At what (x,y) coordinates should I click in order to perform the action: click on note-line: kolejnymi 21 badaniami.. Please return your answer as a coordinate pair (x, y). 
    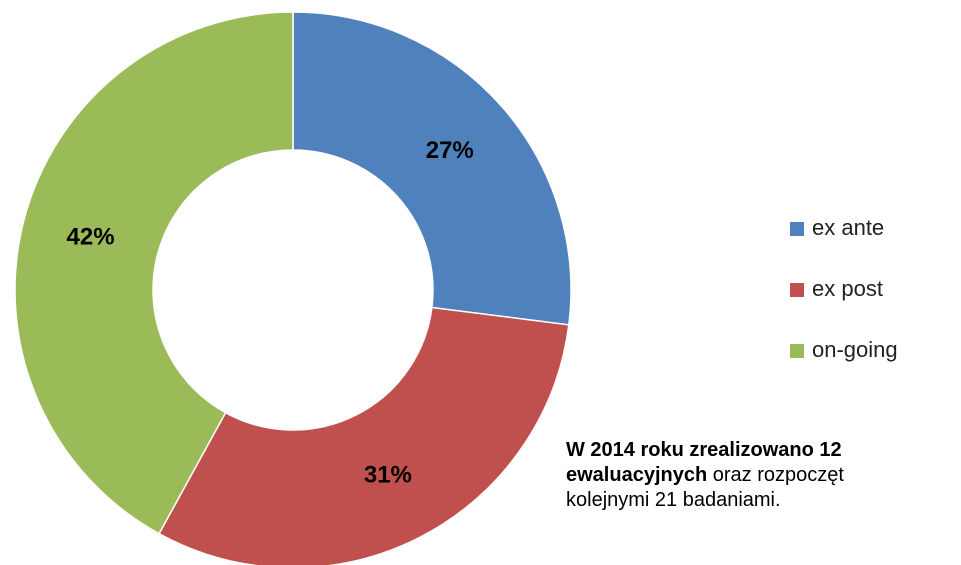
    Looking at the image, I should click on (763, 500).